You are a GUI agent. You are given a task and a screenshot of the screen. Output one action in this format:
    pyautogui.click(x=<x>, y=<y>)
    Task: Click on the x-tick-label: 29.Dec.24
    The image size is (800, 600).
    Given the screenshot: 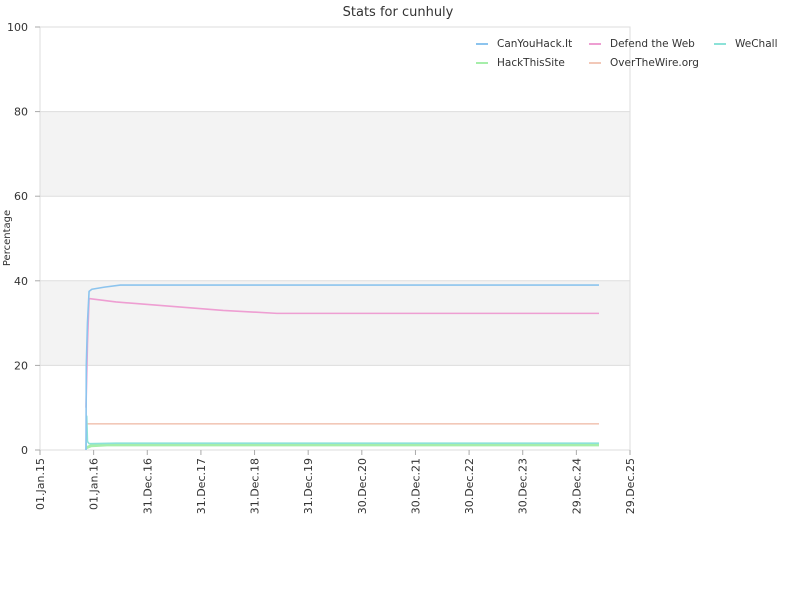 What is the action you would take?
    pyautogui.click(x=576, y=486)
    